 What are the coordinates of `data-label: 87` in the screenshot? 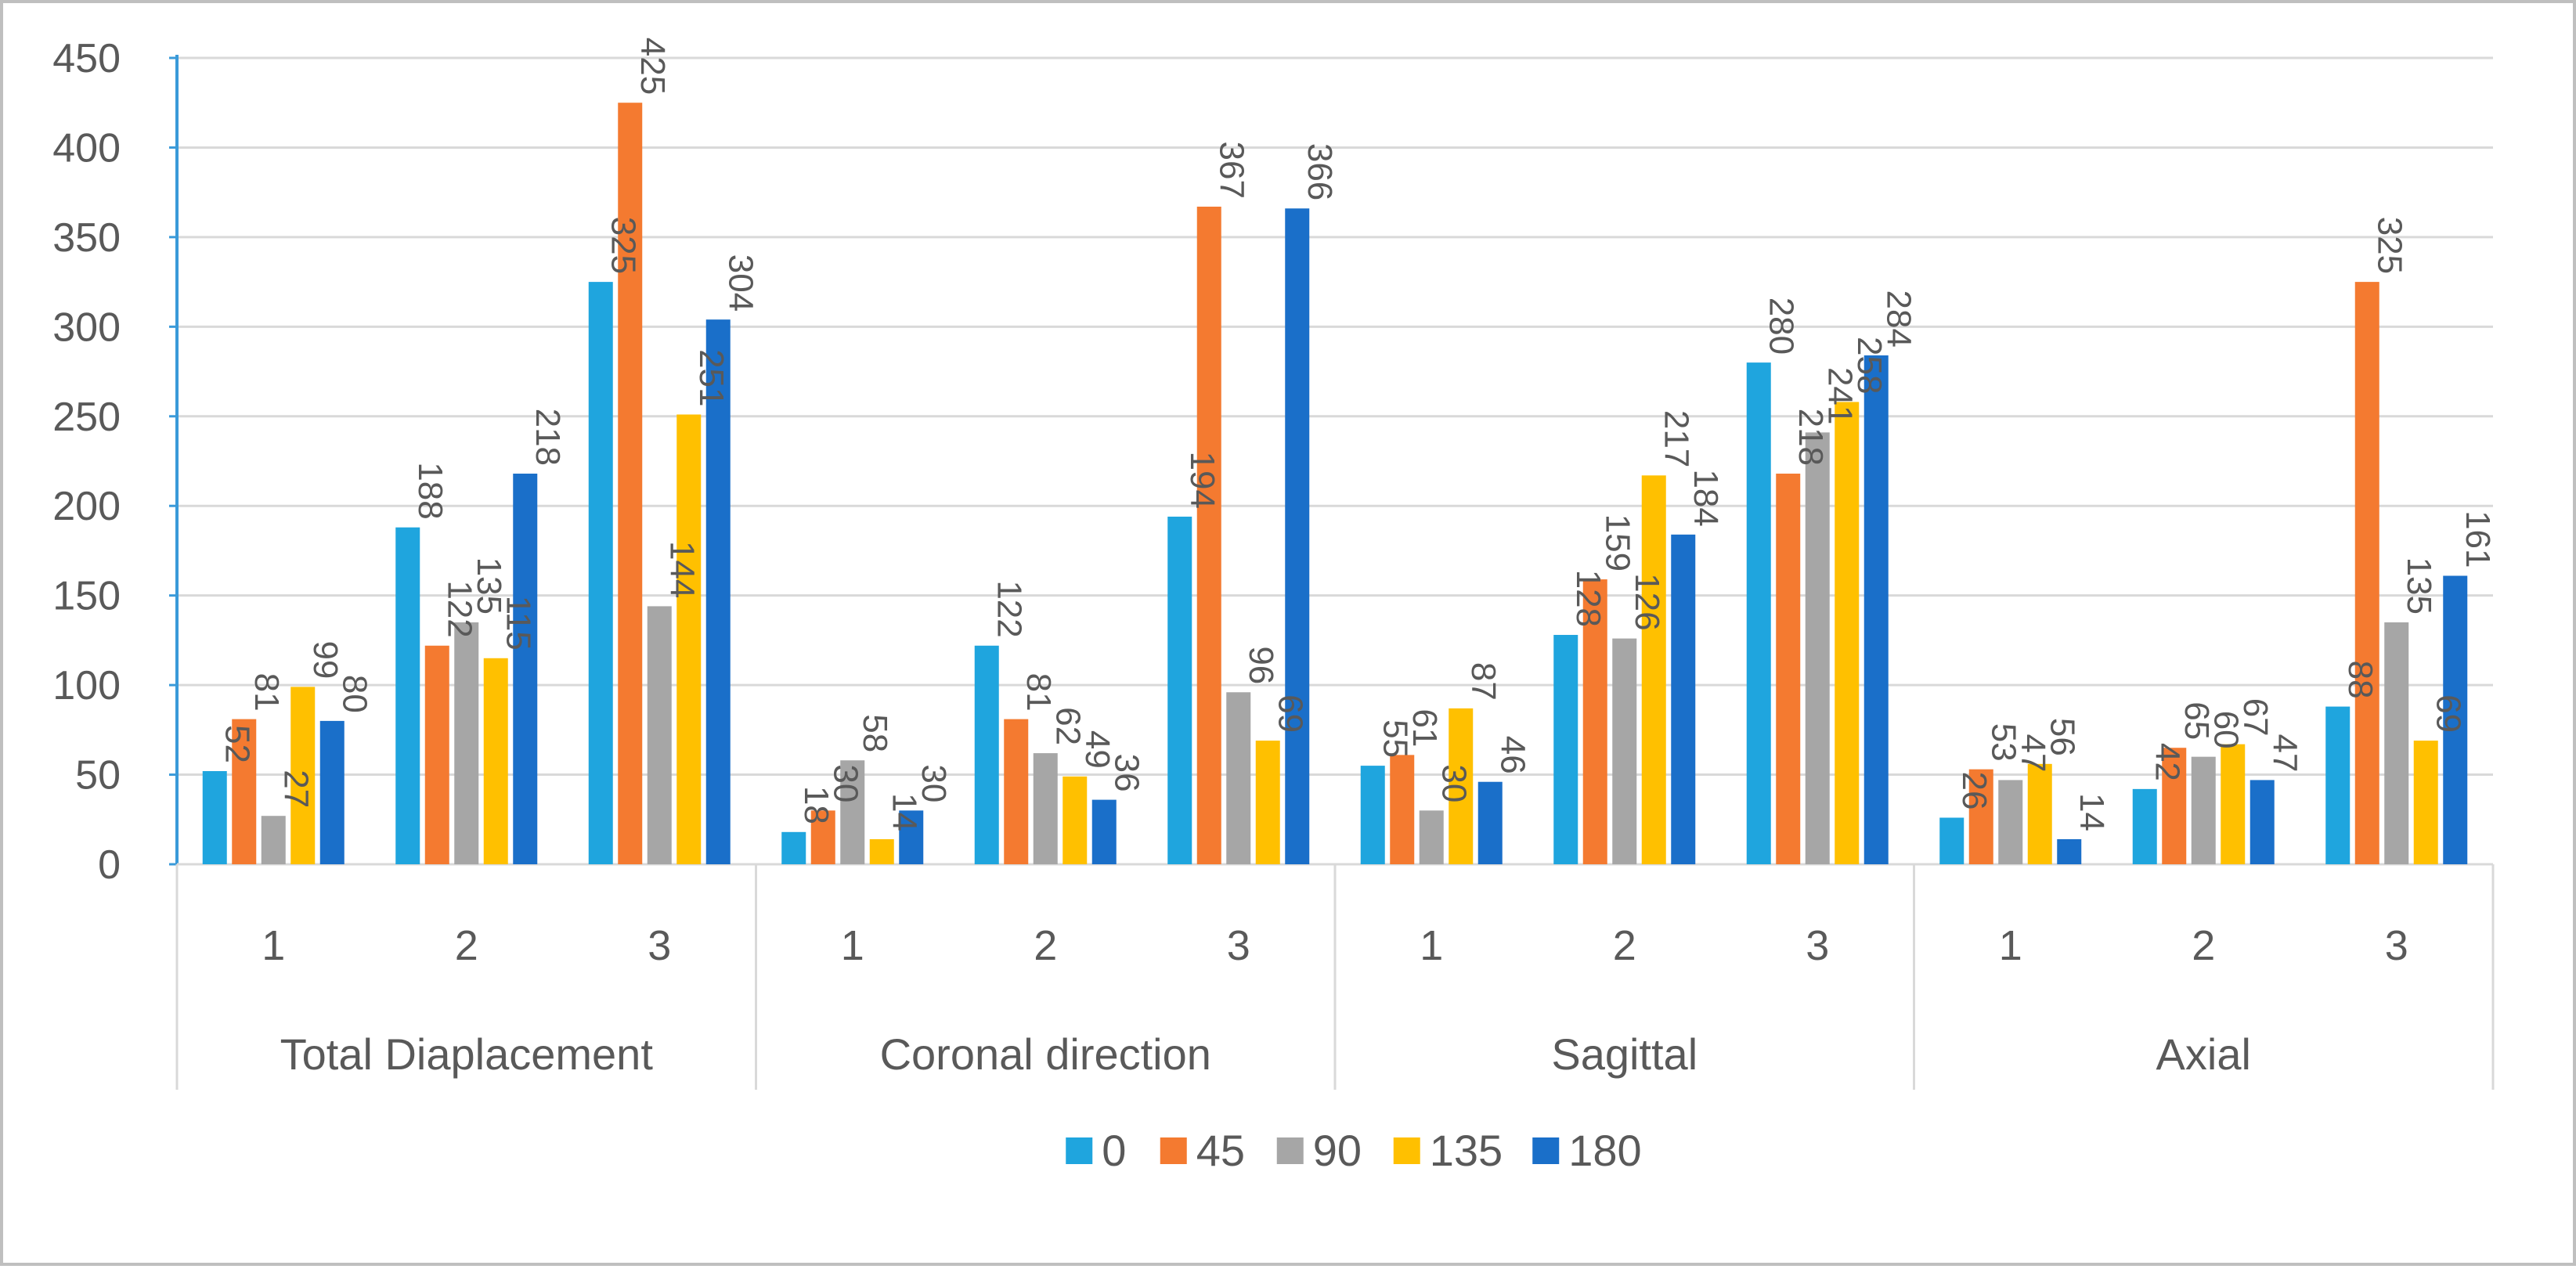 It's located at (1483, 681).